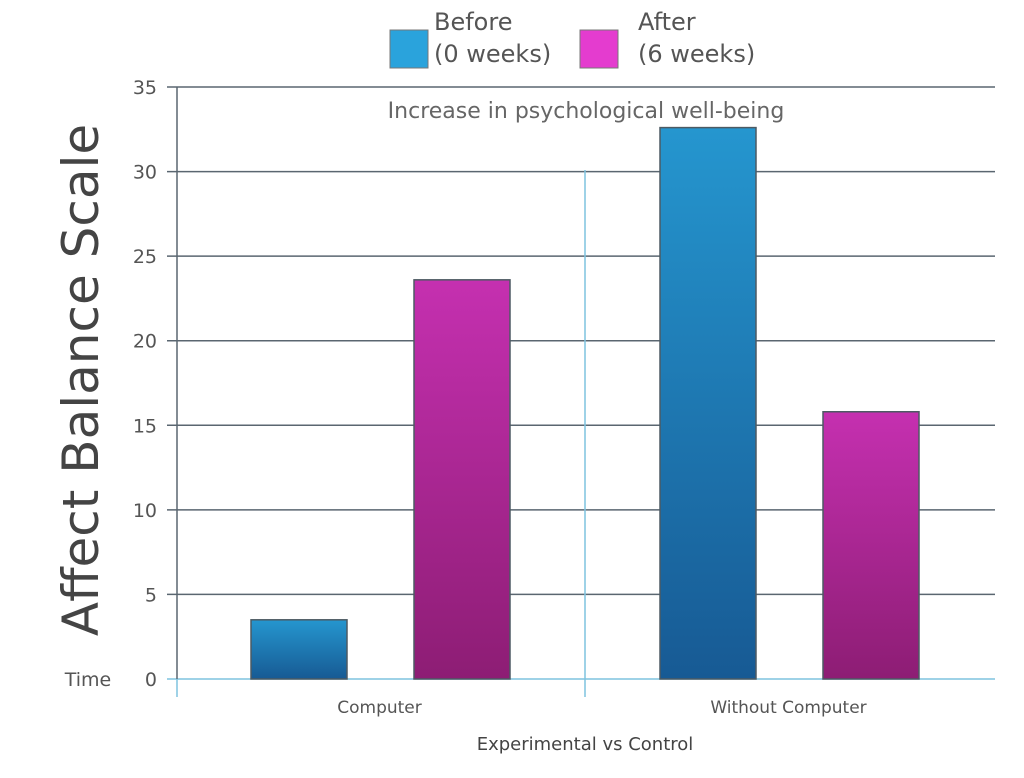 This screenshot has width=1024, height=778. Describe the element at coordinates (88, 680) in the screenshot. I see `time-label: Time` at that location.